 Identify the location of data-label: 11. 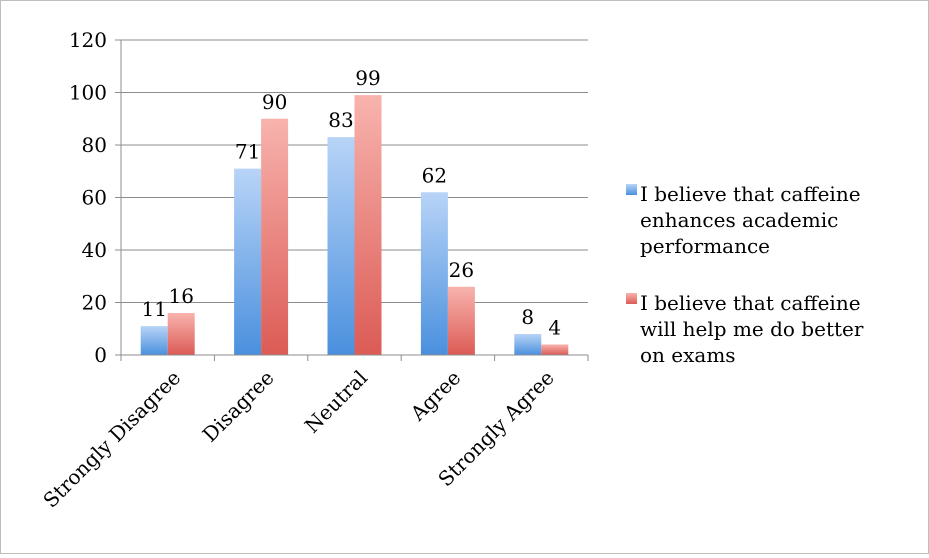
(153, 309).